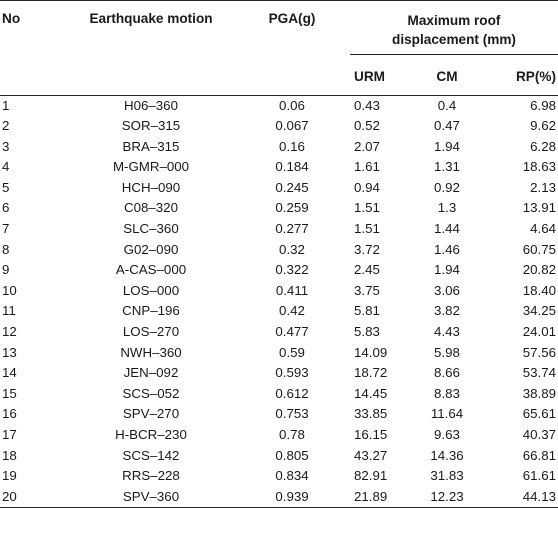 This screenshot has width=558, height=543. I want to click on cell-earthquake-motion: JEN–092, so click(151, 373).